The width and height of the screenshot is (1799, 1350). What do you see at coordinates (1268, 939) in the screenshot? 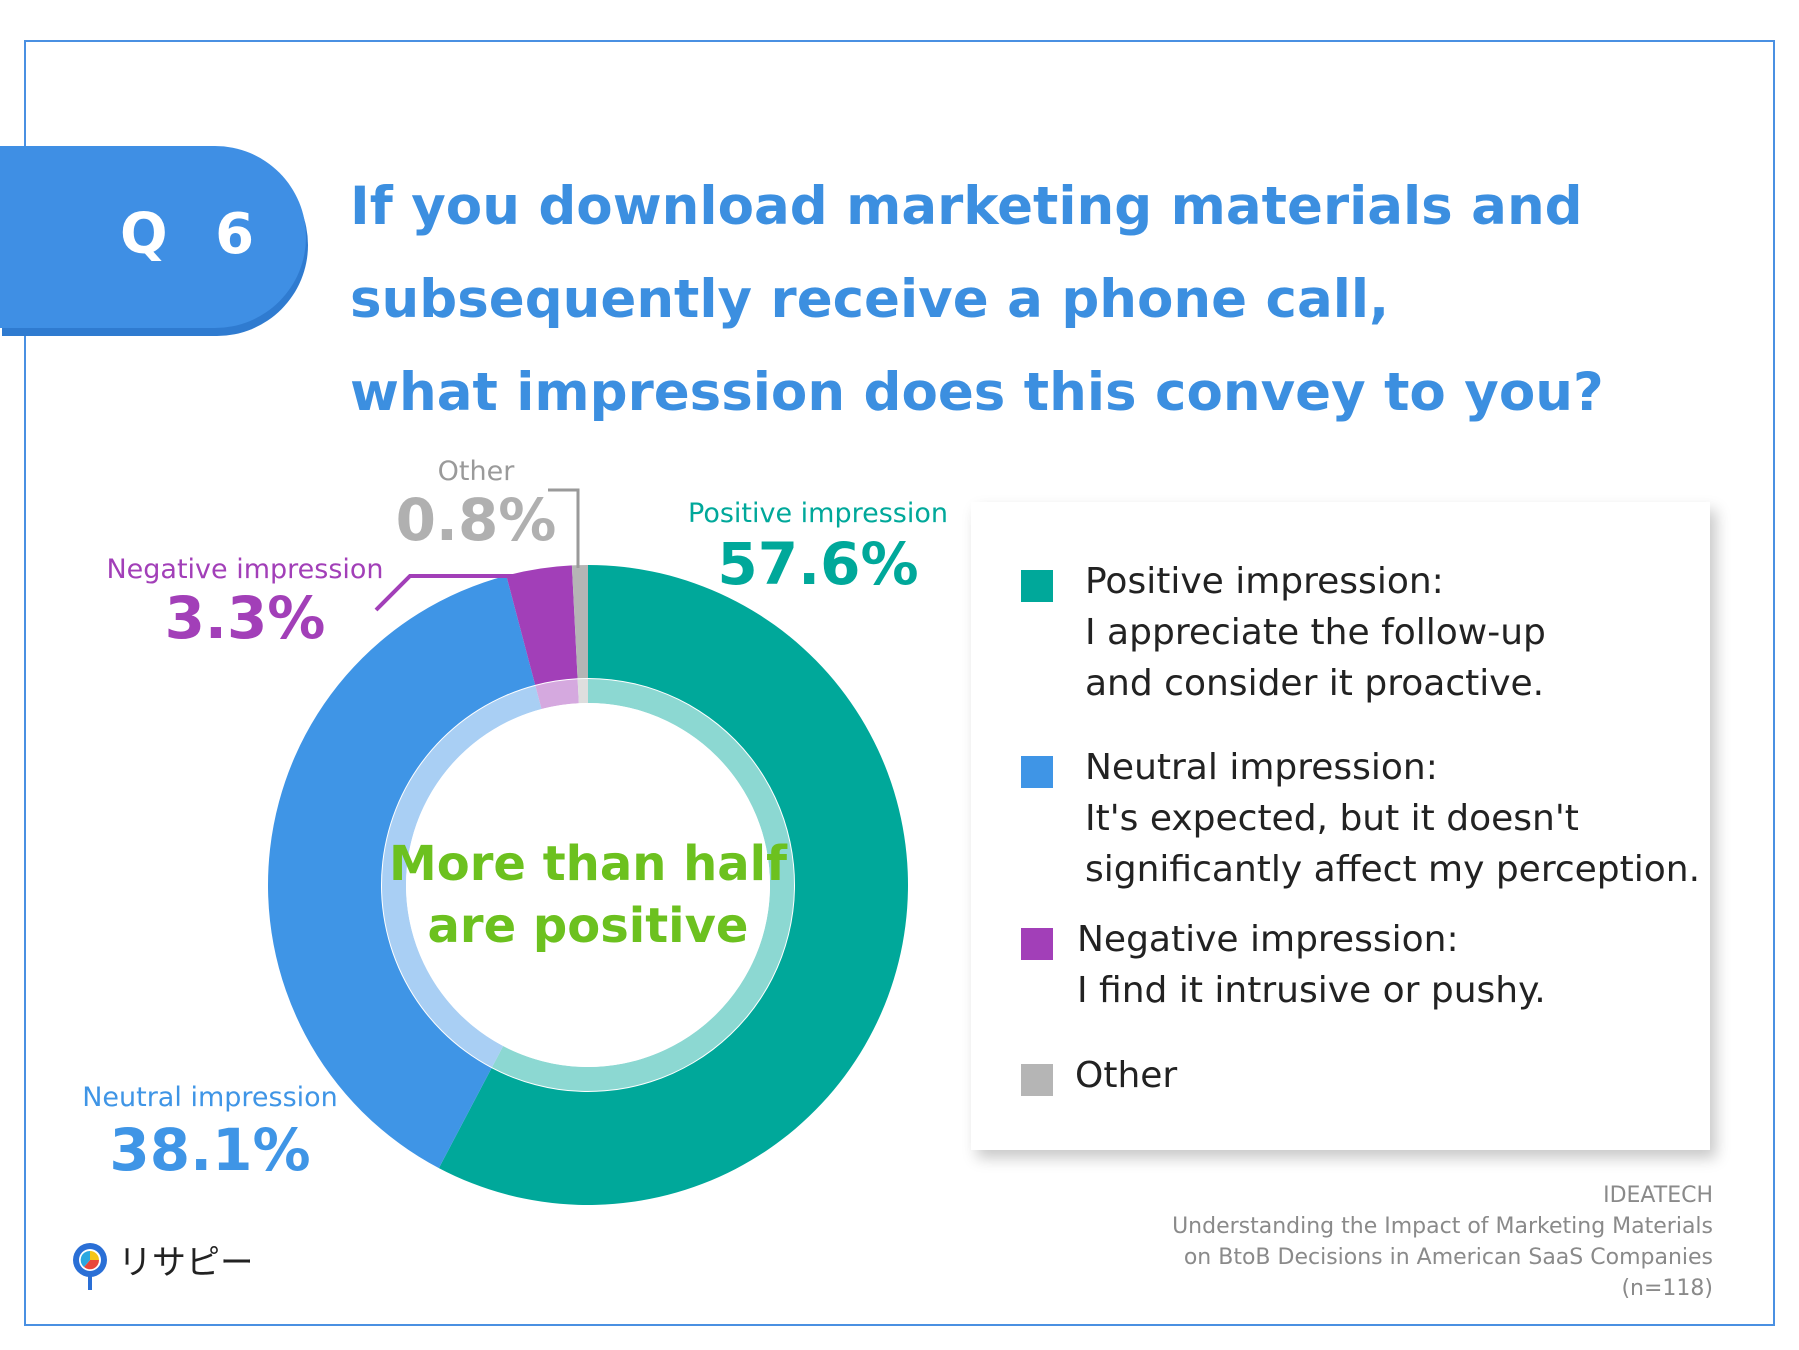
I see `legend-line: Negative impression:` at bounding box center [1268, 939].